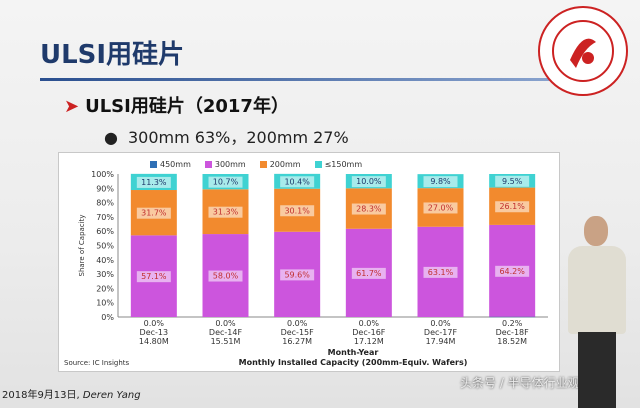 This screenshot has width=640, height=408. I want to click on watermark-text: 头条号 / 半导体行业观察, so click(526, 383).